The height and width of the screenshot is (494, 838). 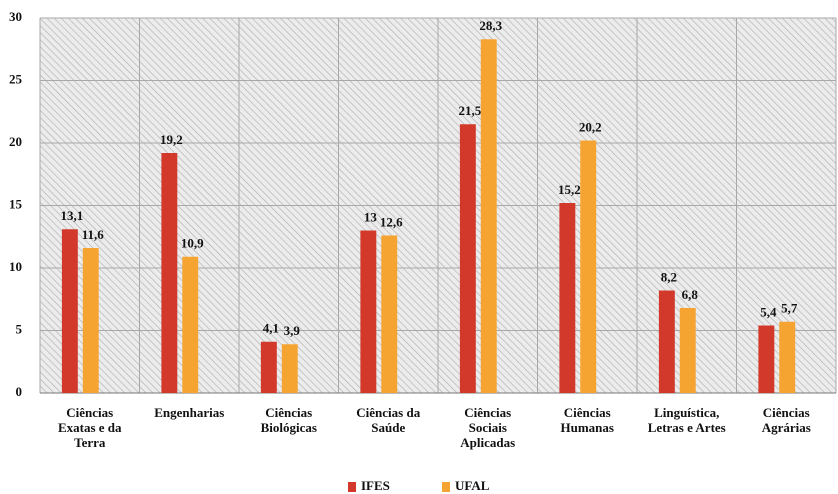 I want to click on data-label: 20,2, so click(x=590, y=126).